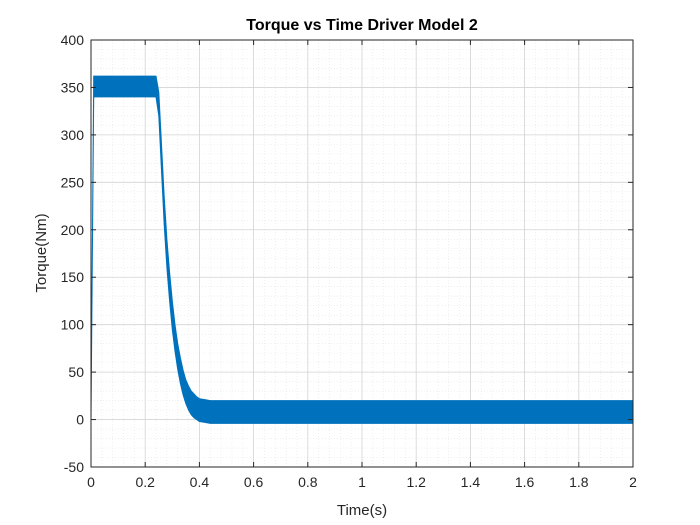  Describe the element at coordinates (362, 510) in the screenshot. I see `x-axis-label: Time(s)` at that location.